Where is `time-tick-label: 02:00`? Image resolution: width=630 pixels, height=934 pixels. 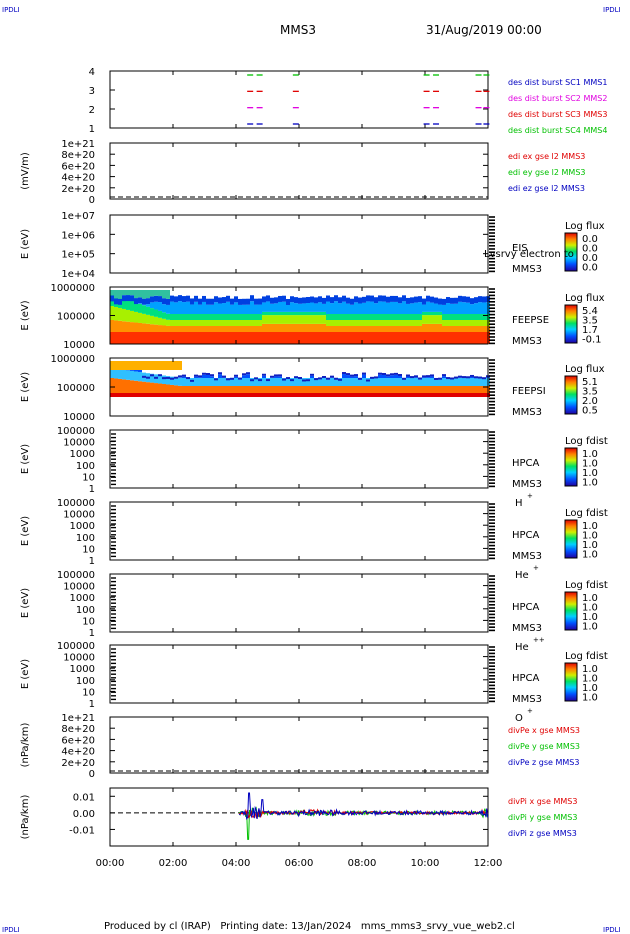 time-tick-label: 02:00 is located at coordinates (173, 863).